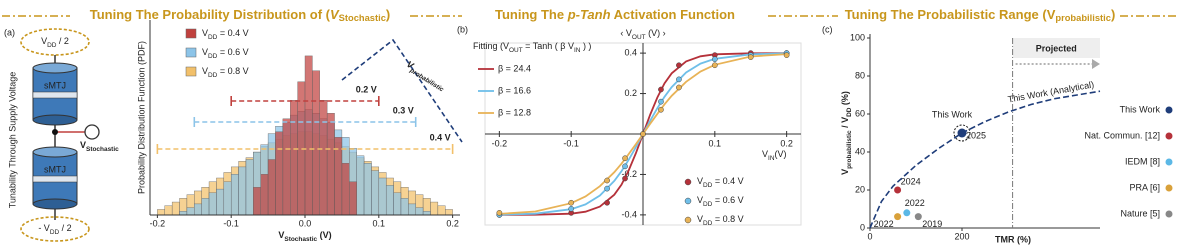 The height and width of the screenshot is (247, 1179). What do you see at coordinates (158, 223) in the screenshot?
I see `x-tick-label: -0.2` at bounding box center [158, 223].